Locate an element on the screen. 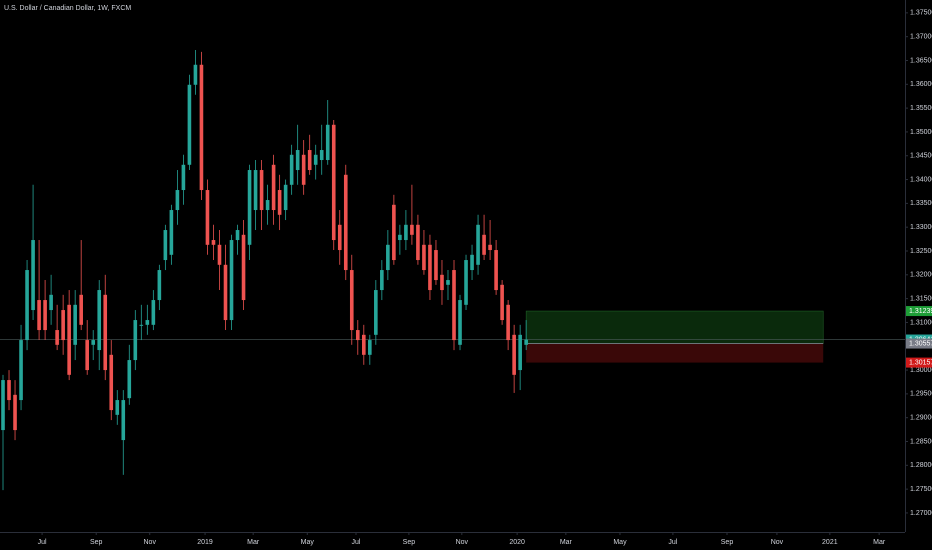 The width and height of the screenshot is (932, 550). y-tick-label: 1.28500 is located at coordinates (921, 441).